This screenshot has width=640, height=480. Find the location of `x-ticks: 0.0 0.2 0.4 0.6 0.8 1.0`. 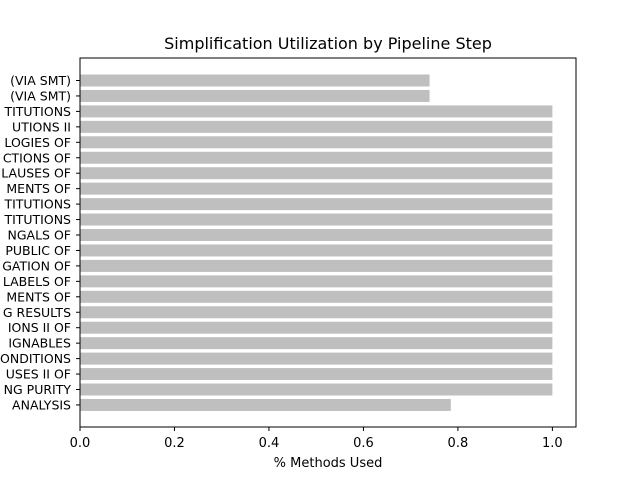

x-ticks: 0.0 0.2 0.4 0.6 0.8 1.0 is located at coordinates (316, 439).